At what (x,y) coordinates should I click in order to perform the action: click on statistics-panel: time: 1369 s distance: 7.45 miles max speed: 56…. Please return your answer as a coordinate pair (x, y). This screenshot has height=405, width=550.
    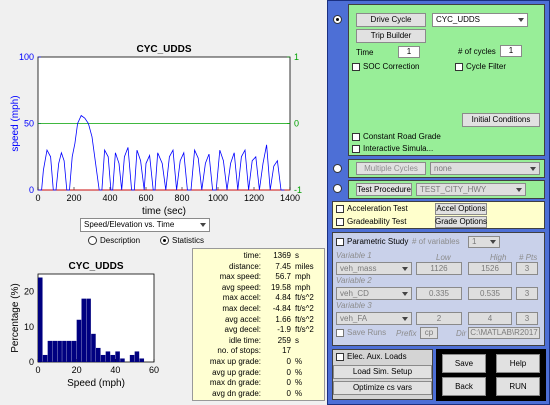
    Looking at the image, I should click on (258, 324).